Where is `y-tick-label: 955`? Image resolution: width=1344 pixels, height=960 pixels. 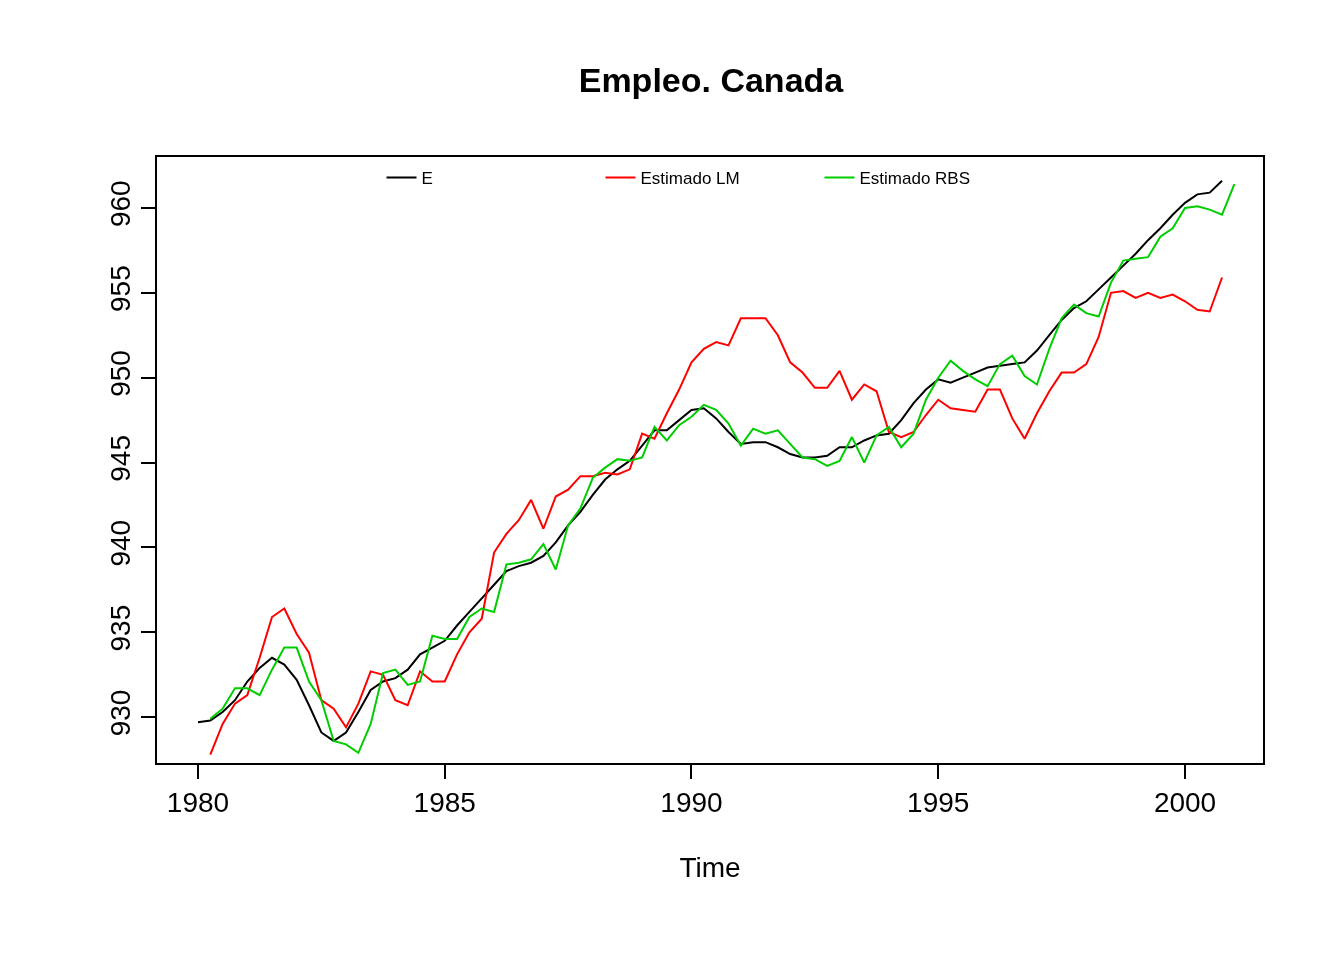 y-tick-label: 955 is located at coordinates (121, 288).